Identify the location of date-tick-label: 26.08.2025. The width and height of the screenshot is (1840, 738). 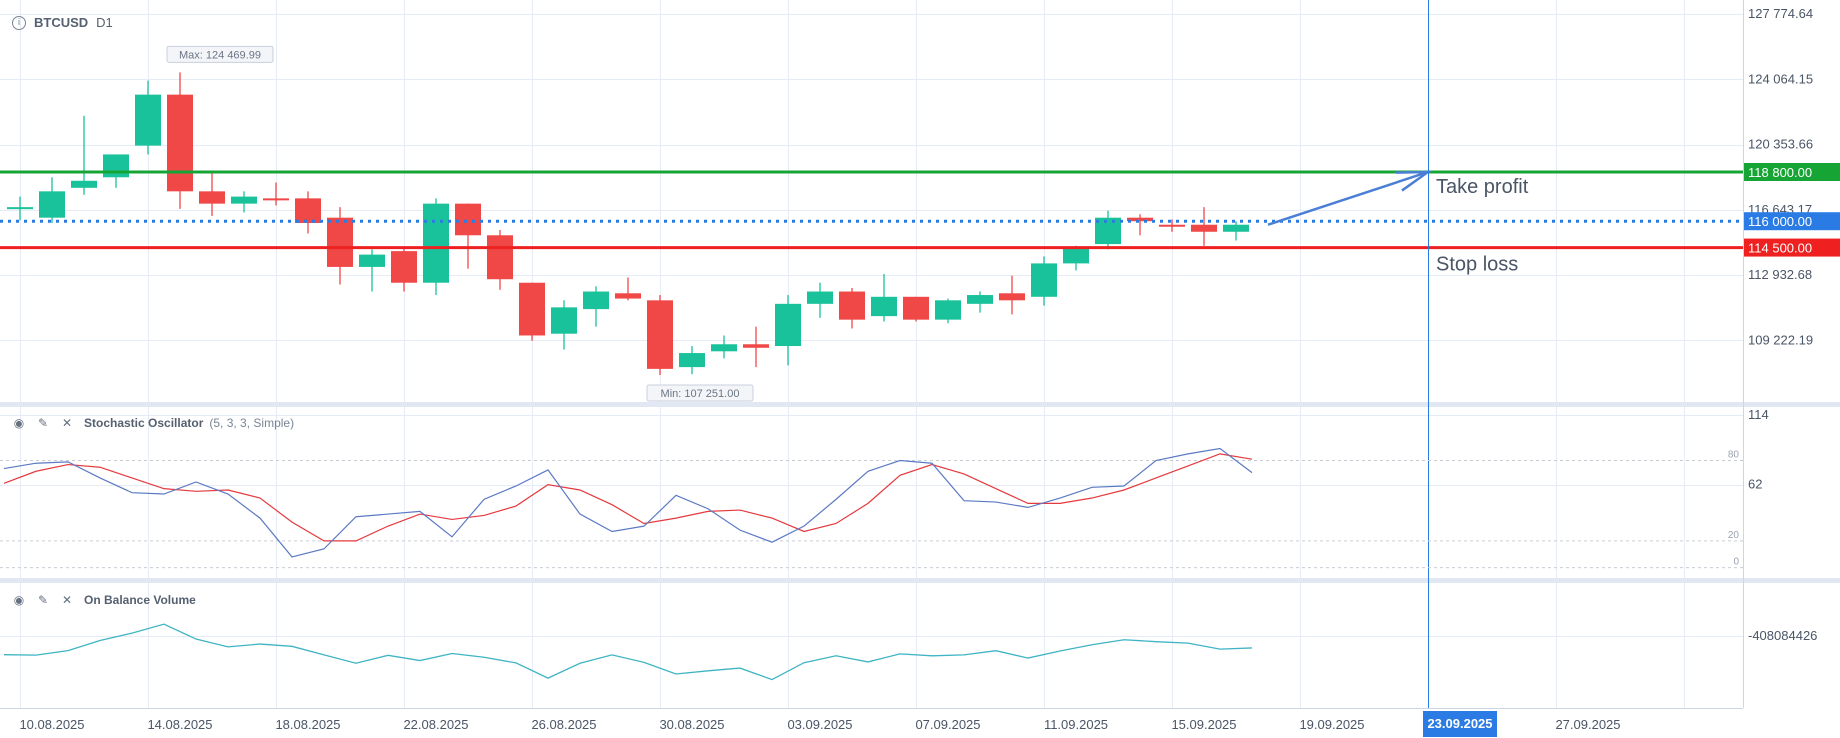
(563, 724).